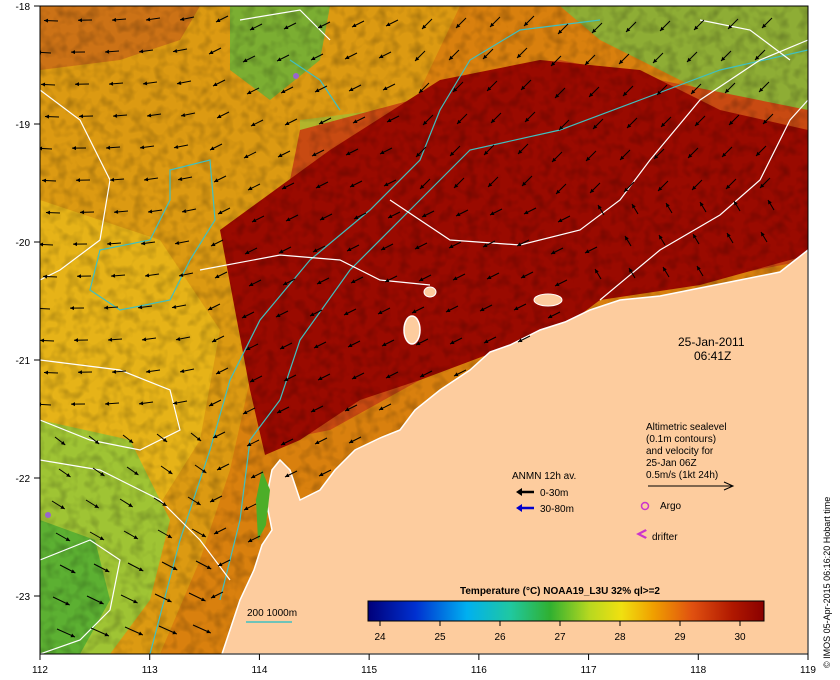 This screenshot has height=680, width=840. I want to click on drifter-label: drifter, so click(665, 537).